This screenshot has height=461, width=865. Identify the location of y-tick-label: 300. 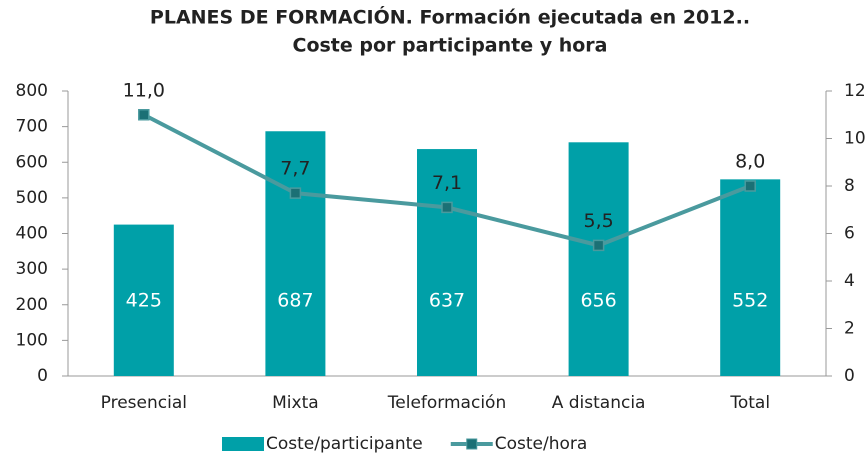
(32, 269).